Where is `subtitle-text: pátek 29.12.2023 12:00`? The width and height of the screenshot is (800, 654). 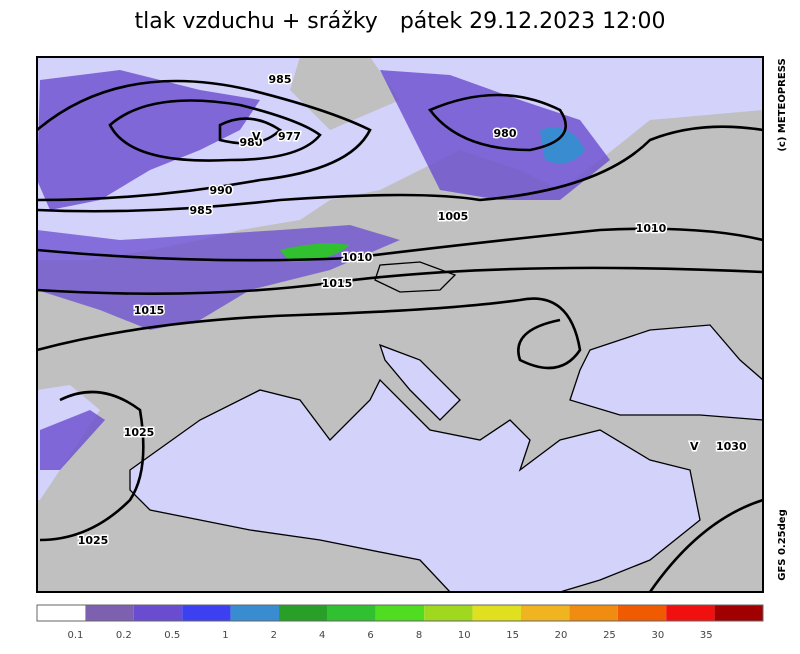 subtitle-text: pátek 29.12.2023 12:00 is located at coordinates (533, 21).